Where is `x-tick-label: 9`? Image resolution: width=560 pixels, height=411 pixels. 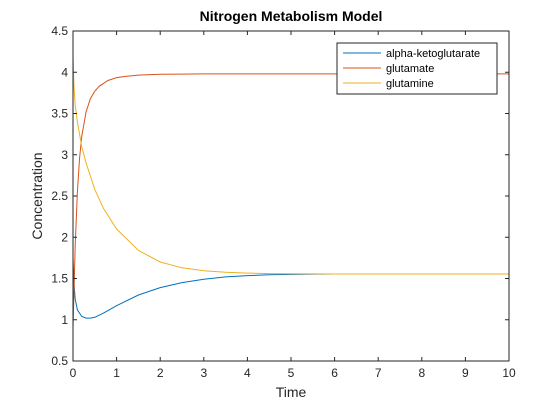 x-tick-label: 9 is located at coordinates (465, 373).